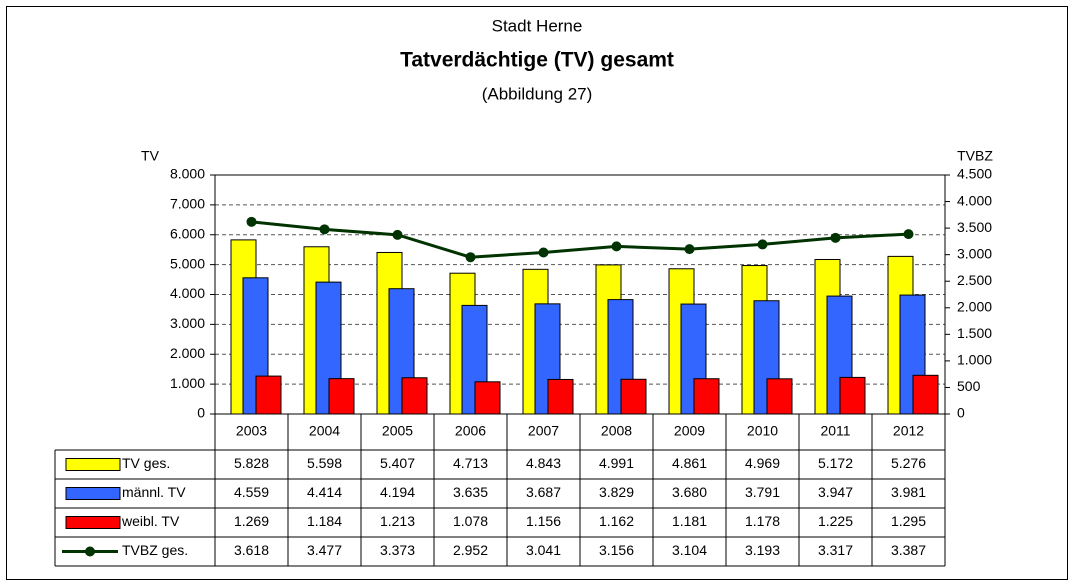 This screenshot has width=1074, height=586. I want to click on table-value: 1.156, so click(543, 521).